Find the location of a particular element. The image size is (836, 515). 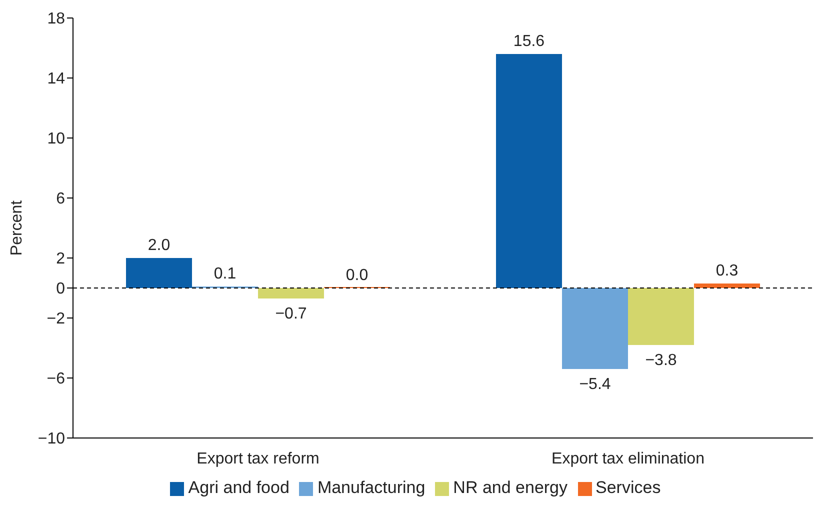

y-tick-label: −10 is located at coordinates (52, 439).